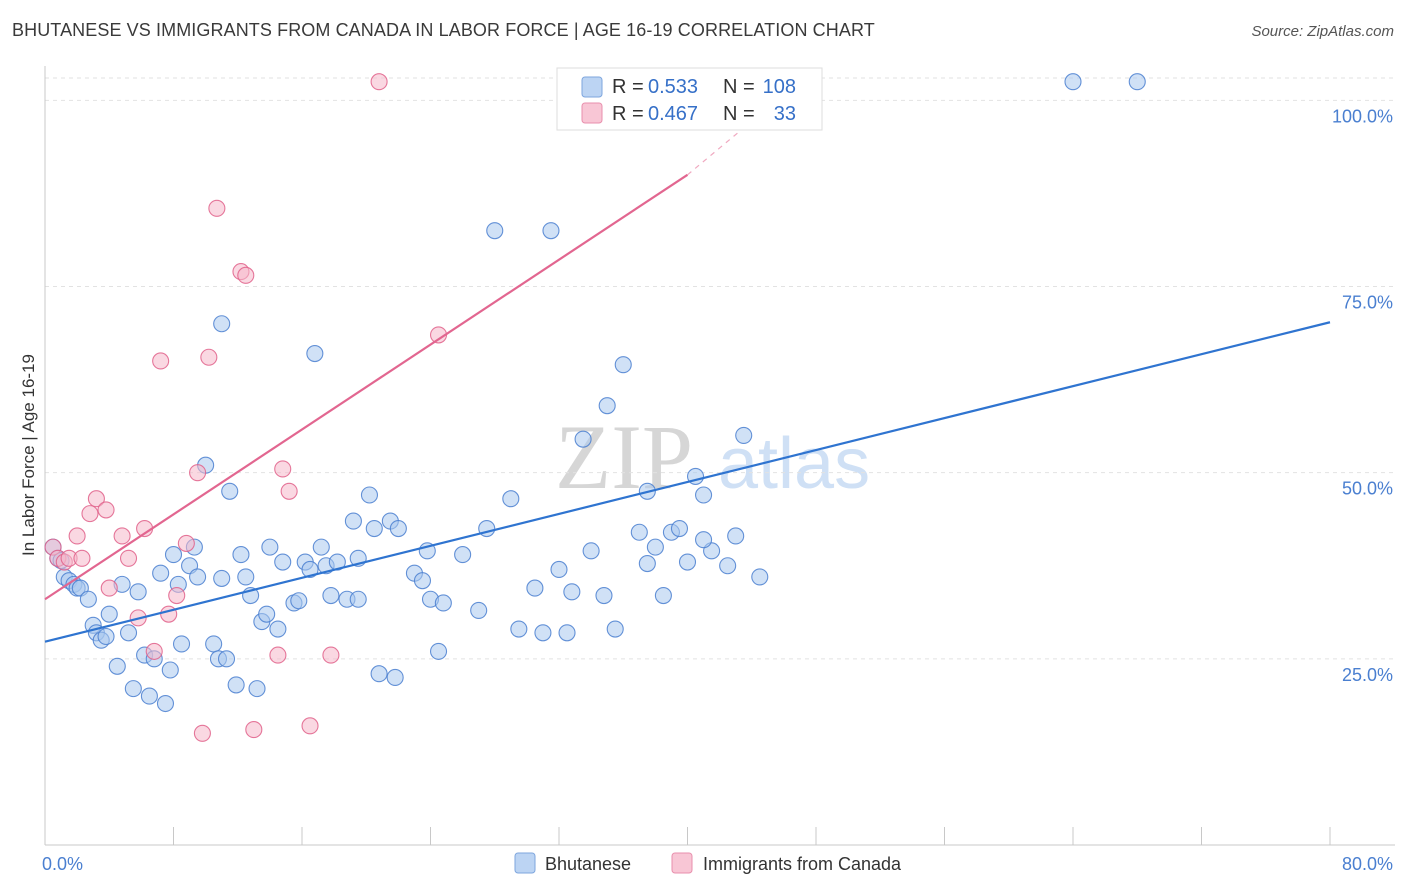 This screenshot has width=1406, height=892. What do you see at coordinates (673, 114) in the screenshot?
I see `stats-r-value-1: 0.467` at bounding box center [673, 114].